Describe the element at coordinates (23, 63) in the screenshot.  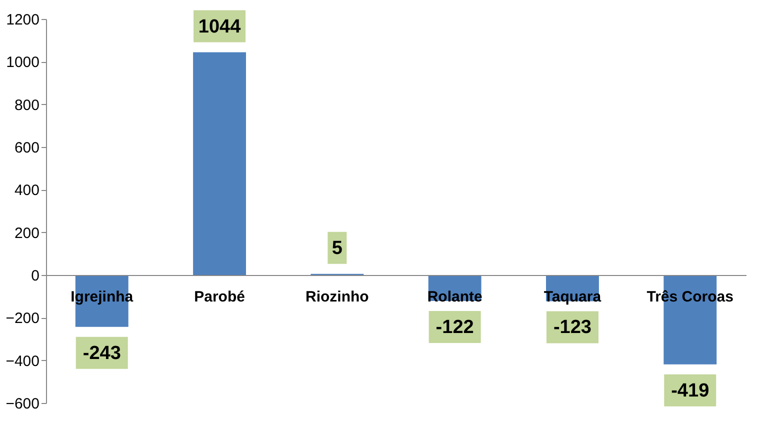
I see `y-tick-label: 1000` at that location.